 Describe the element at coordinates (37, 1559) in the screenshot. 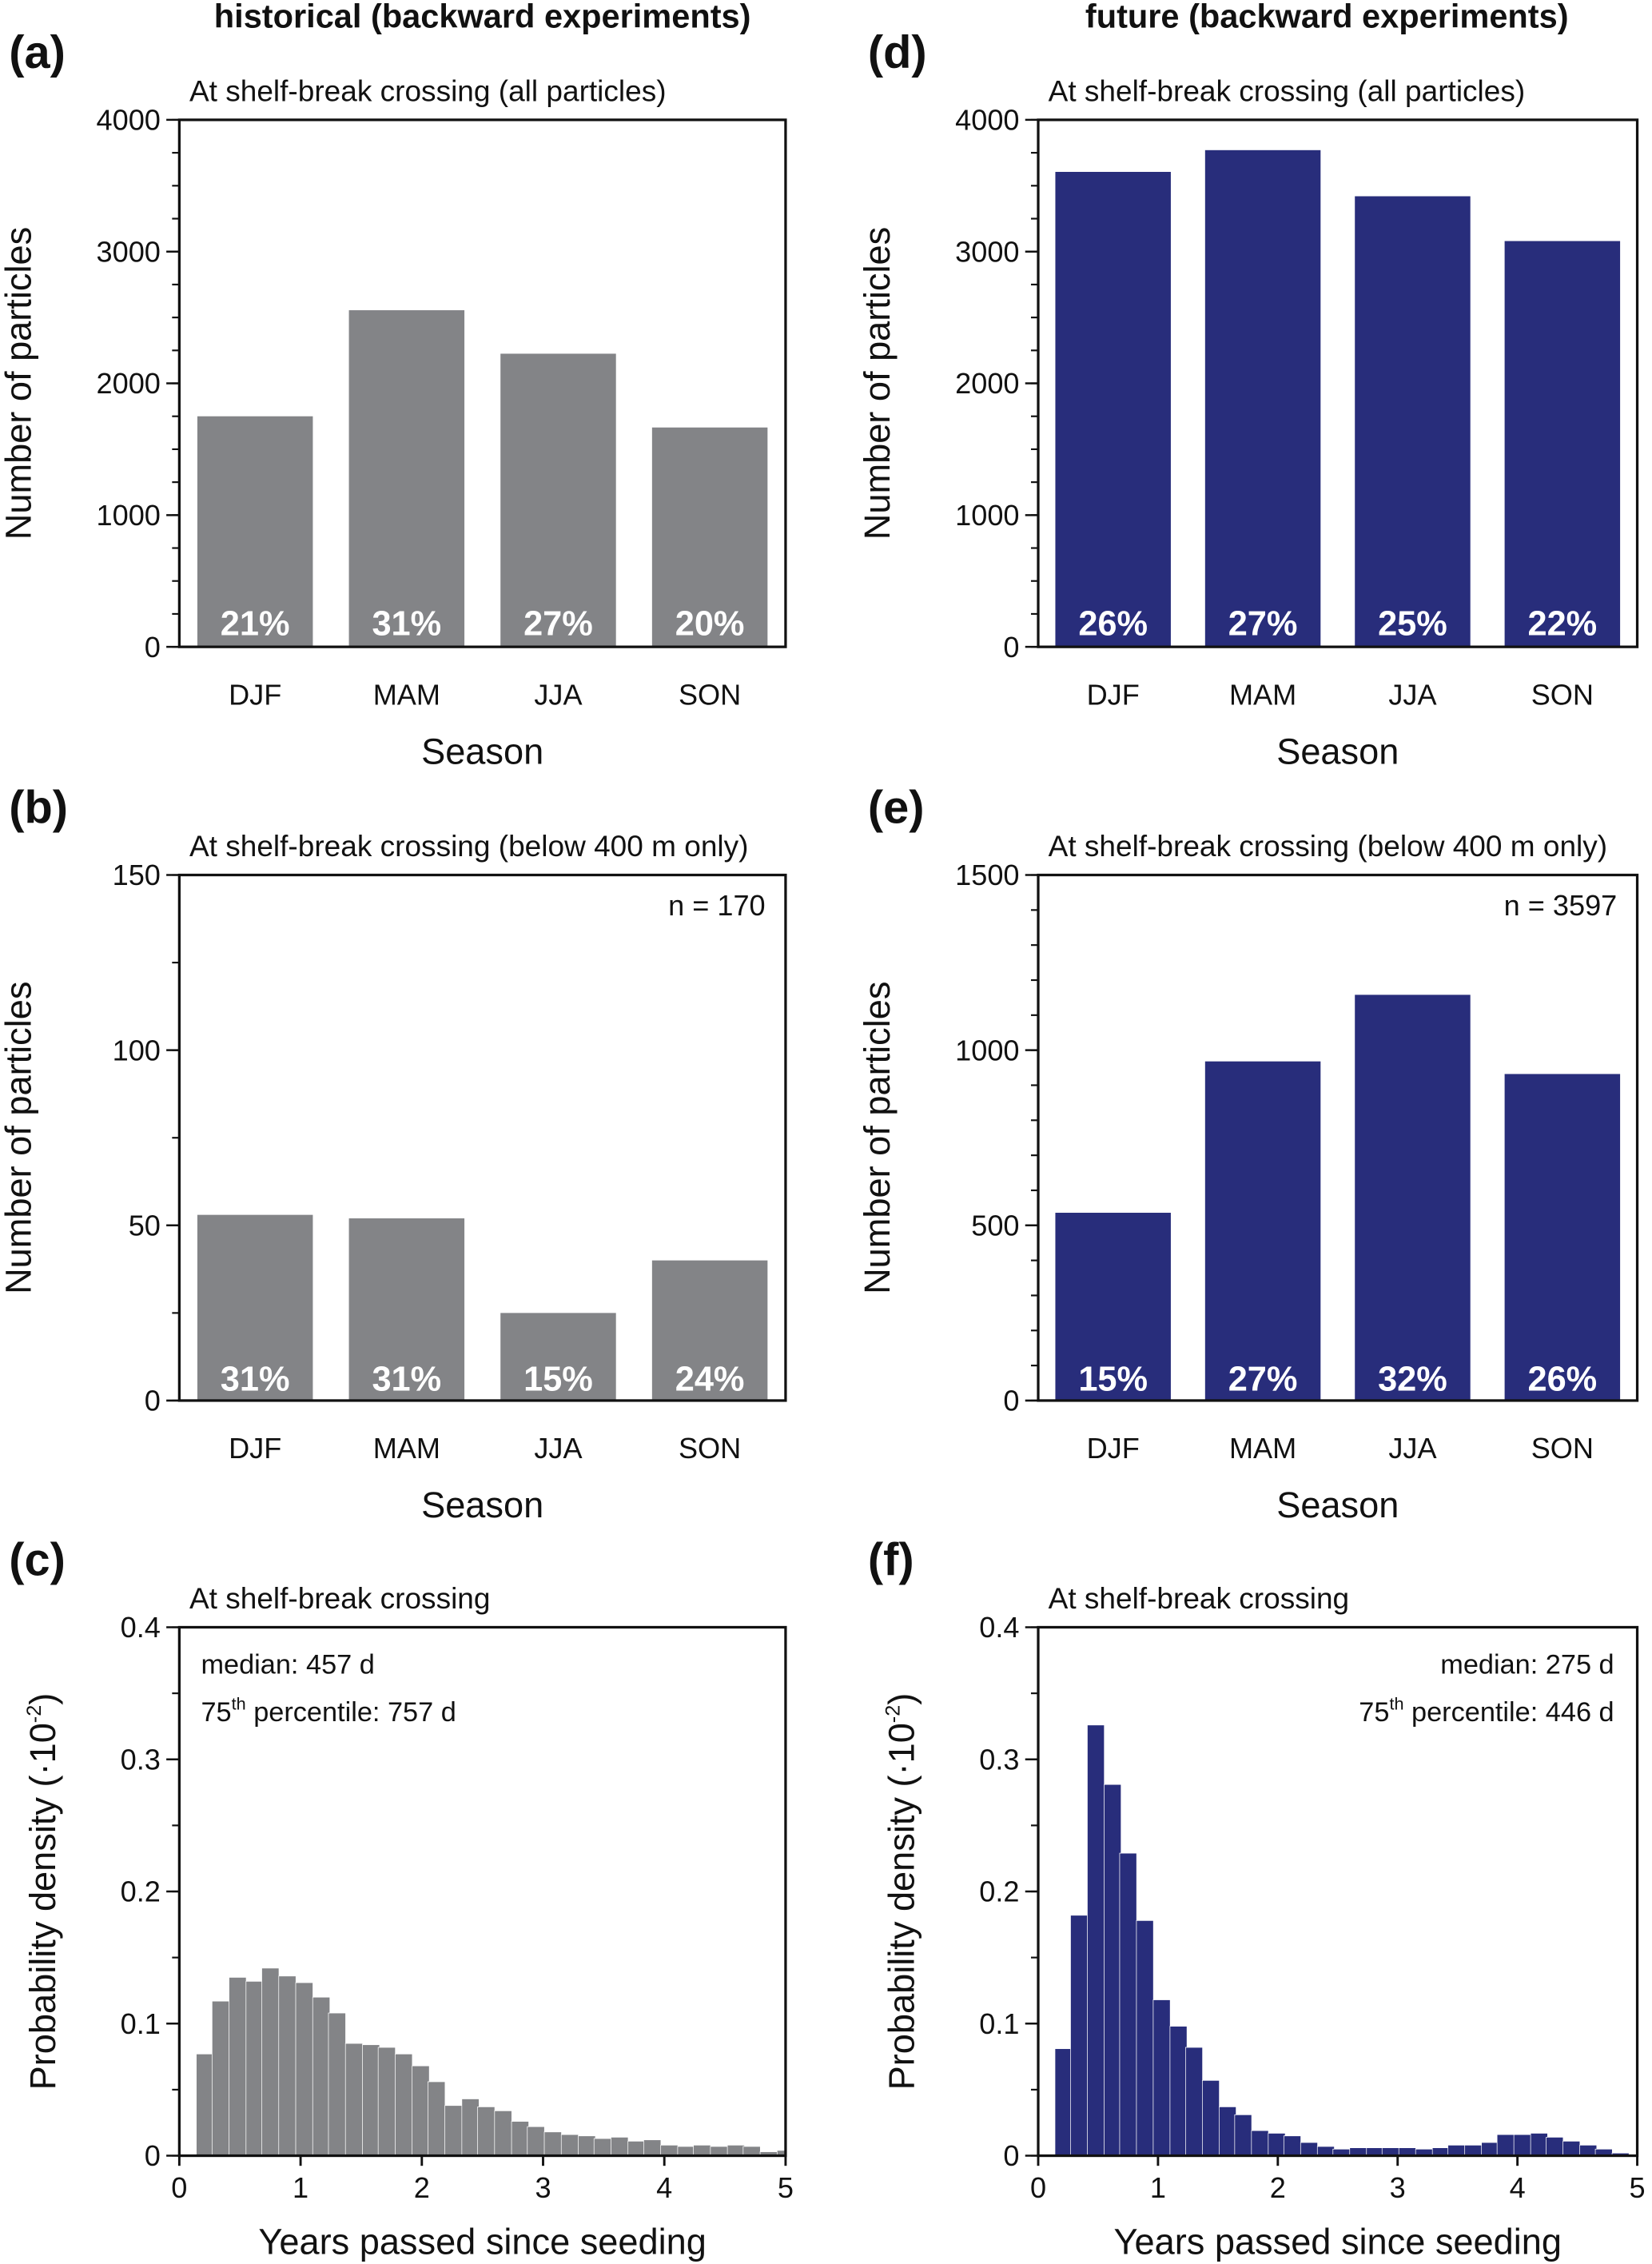

I see `panel-label: (c)` at that location.